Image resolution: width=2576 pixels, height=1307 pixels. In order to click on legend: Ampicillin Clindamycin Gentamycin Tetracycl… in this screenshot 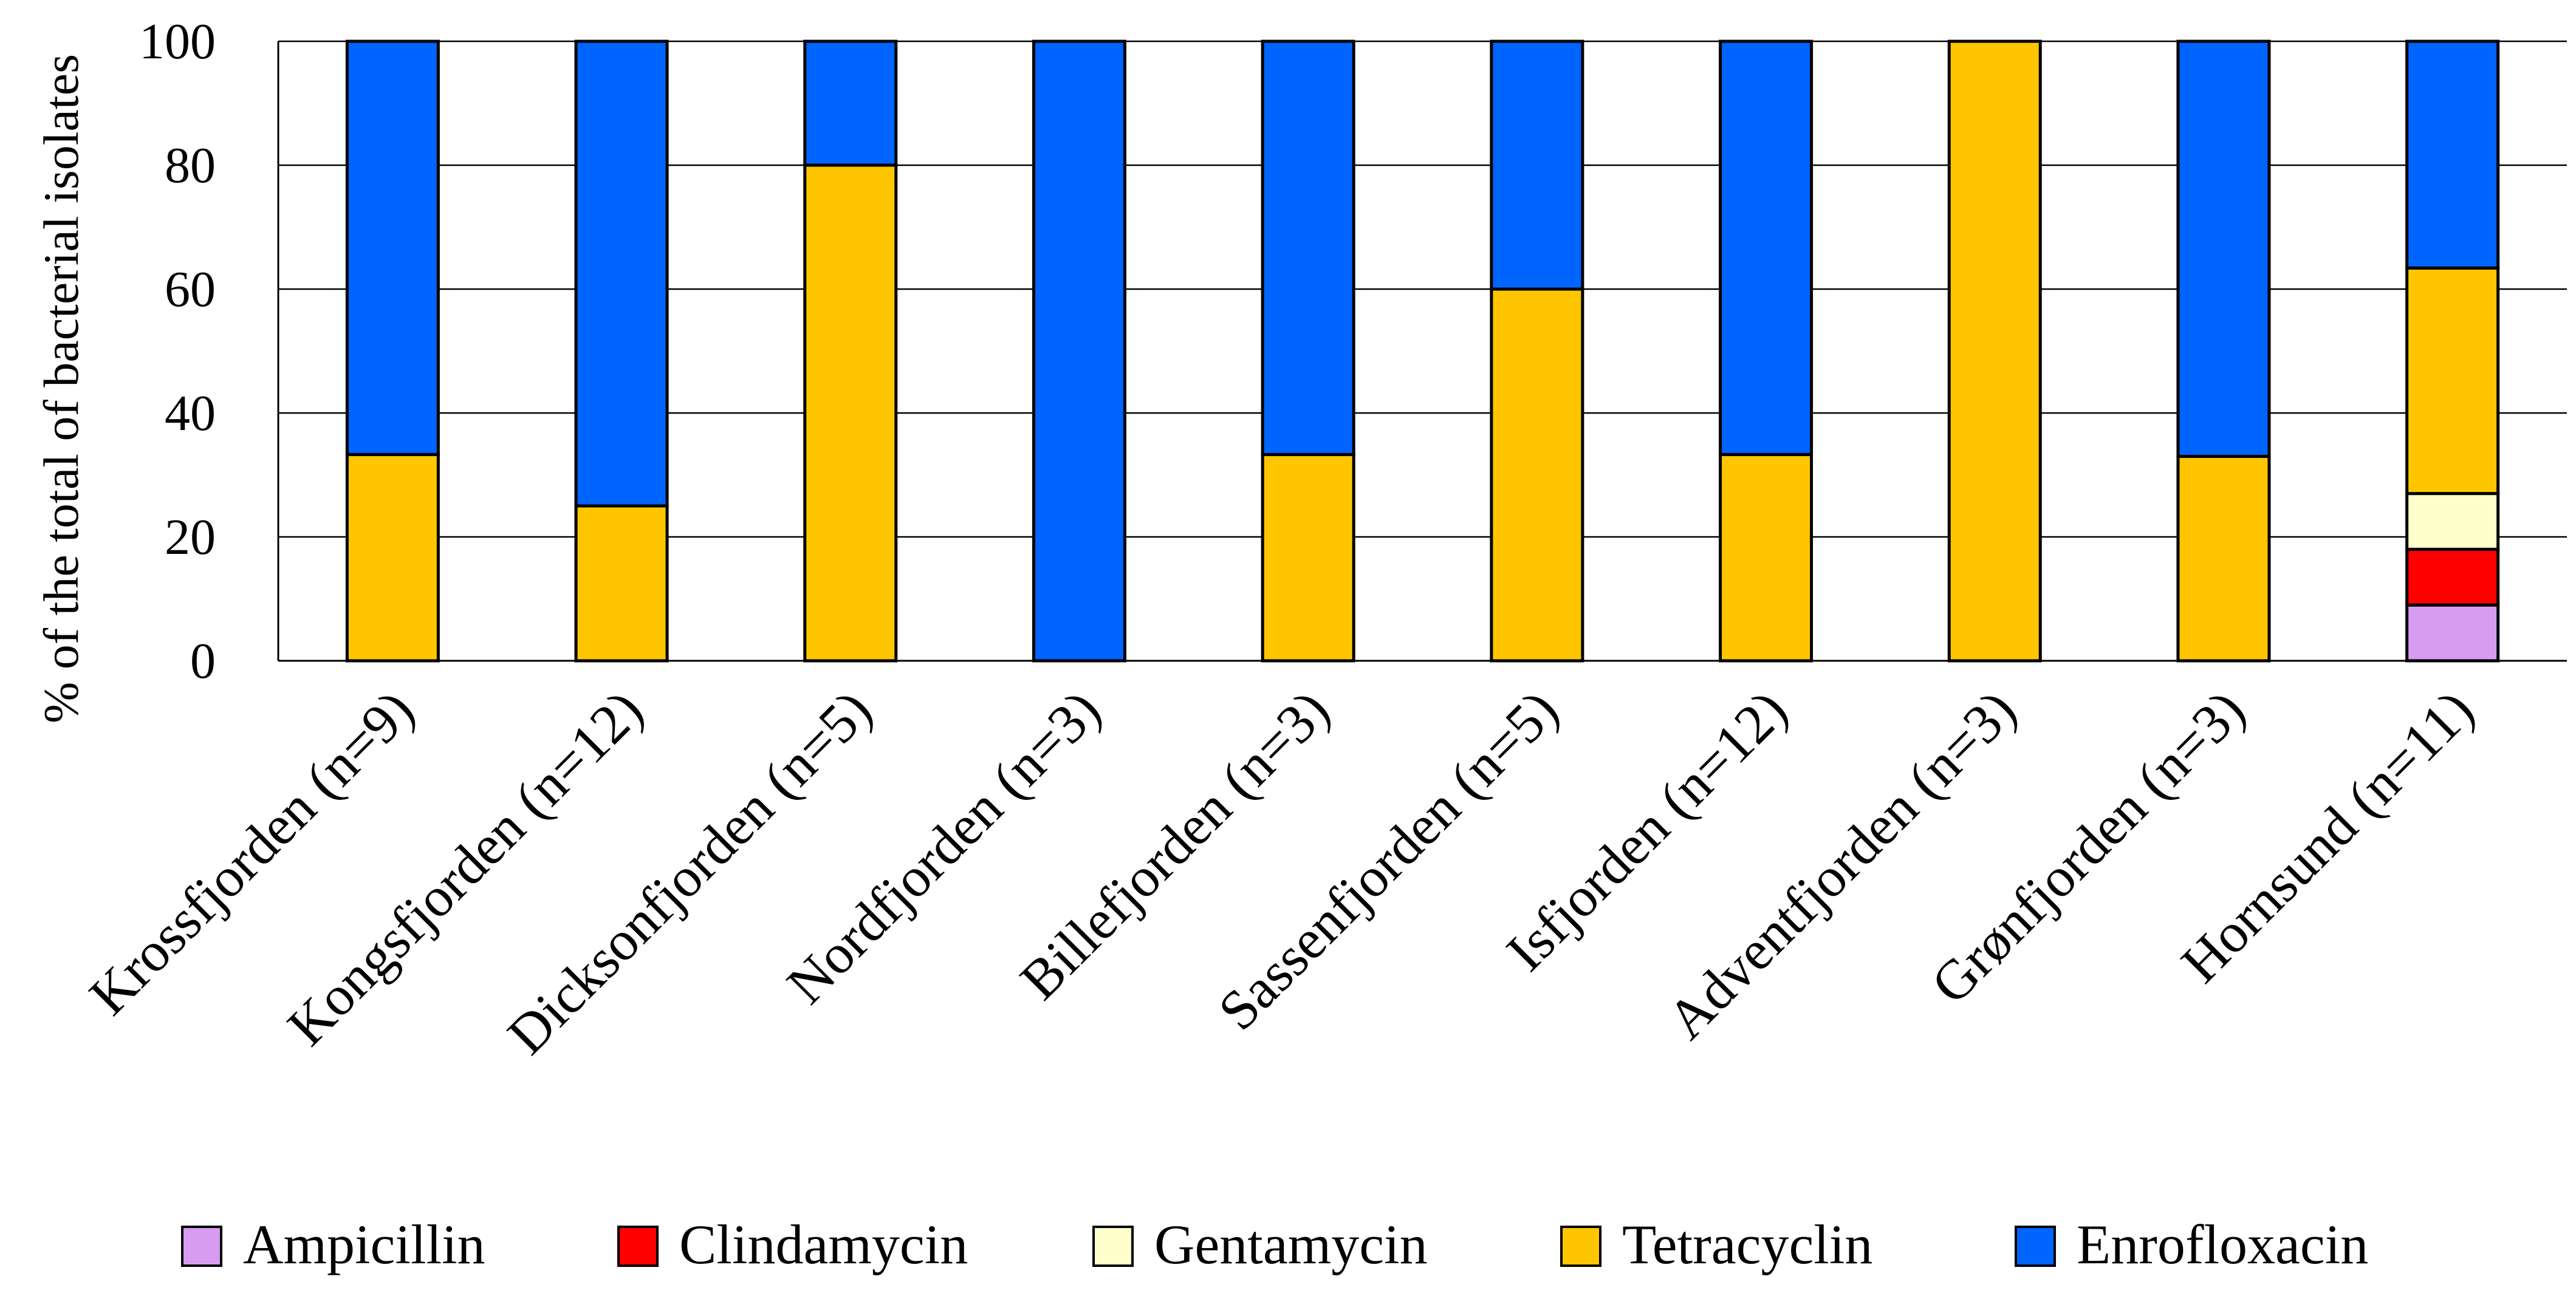, I will do `click(1274, 1244)`.